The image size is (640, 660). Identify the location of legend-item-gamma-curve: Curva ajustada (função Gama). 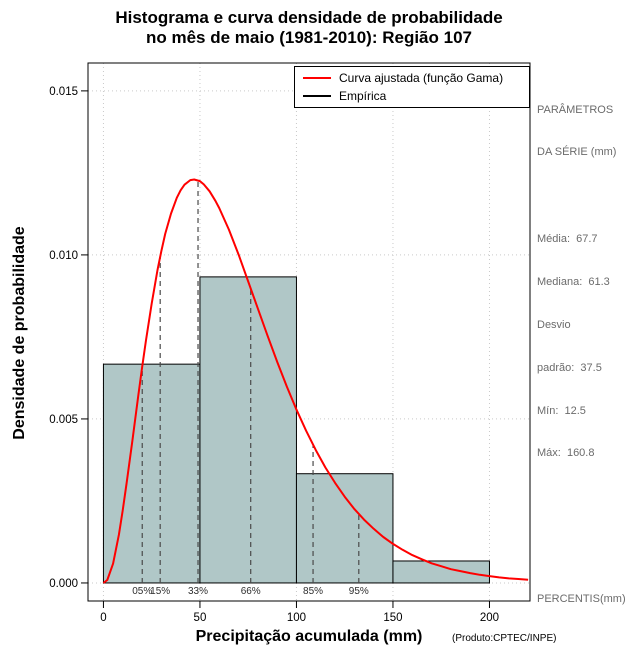
(412, 78).